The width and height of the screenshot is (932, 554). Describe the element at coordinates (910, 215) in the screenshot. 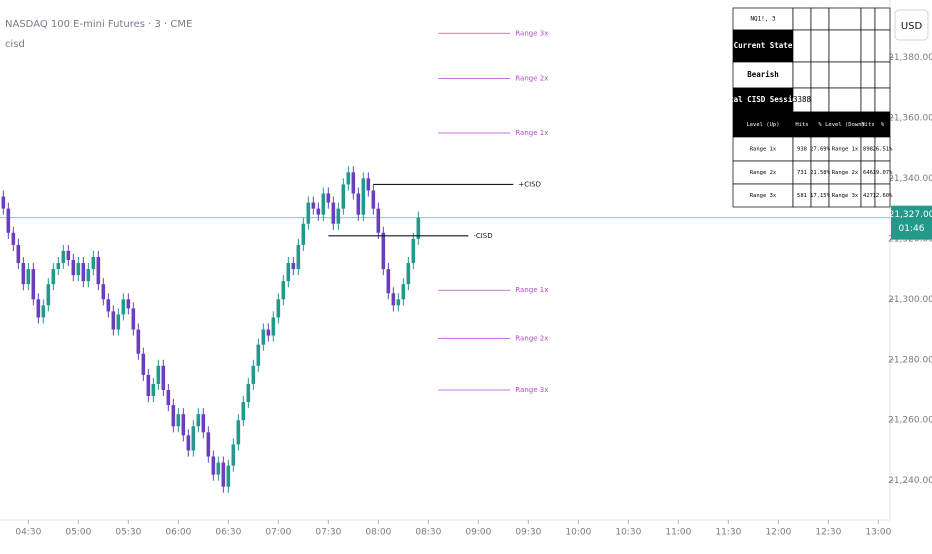

I see `current-price-label: 21,327.00` at that location.